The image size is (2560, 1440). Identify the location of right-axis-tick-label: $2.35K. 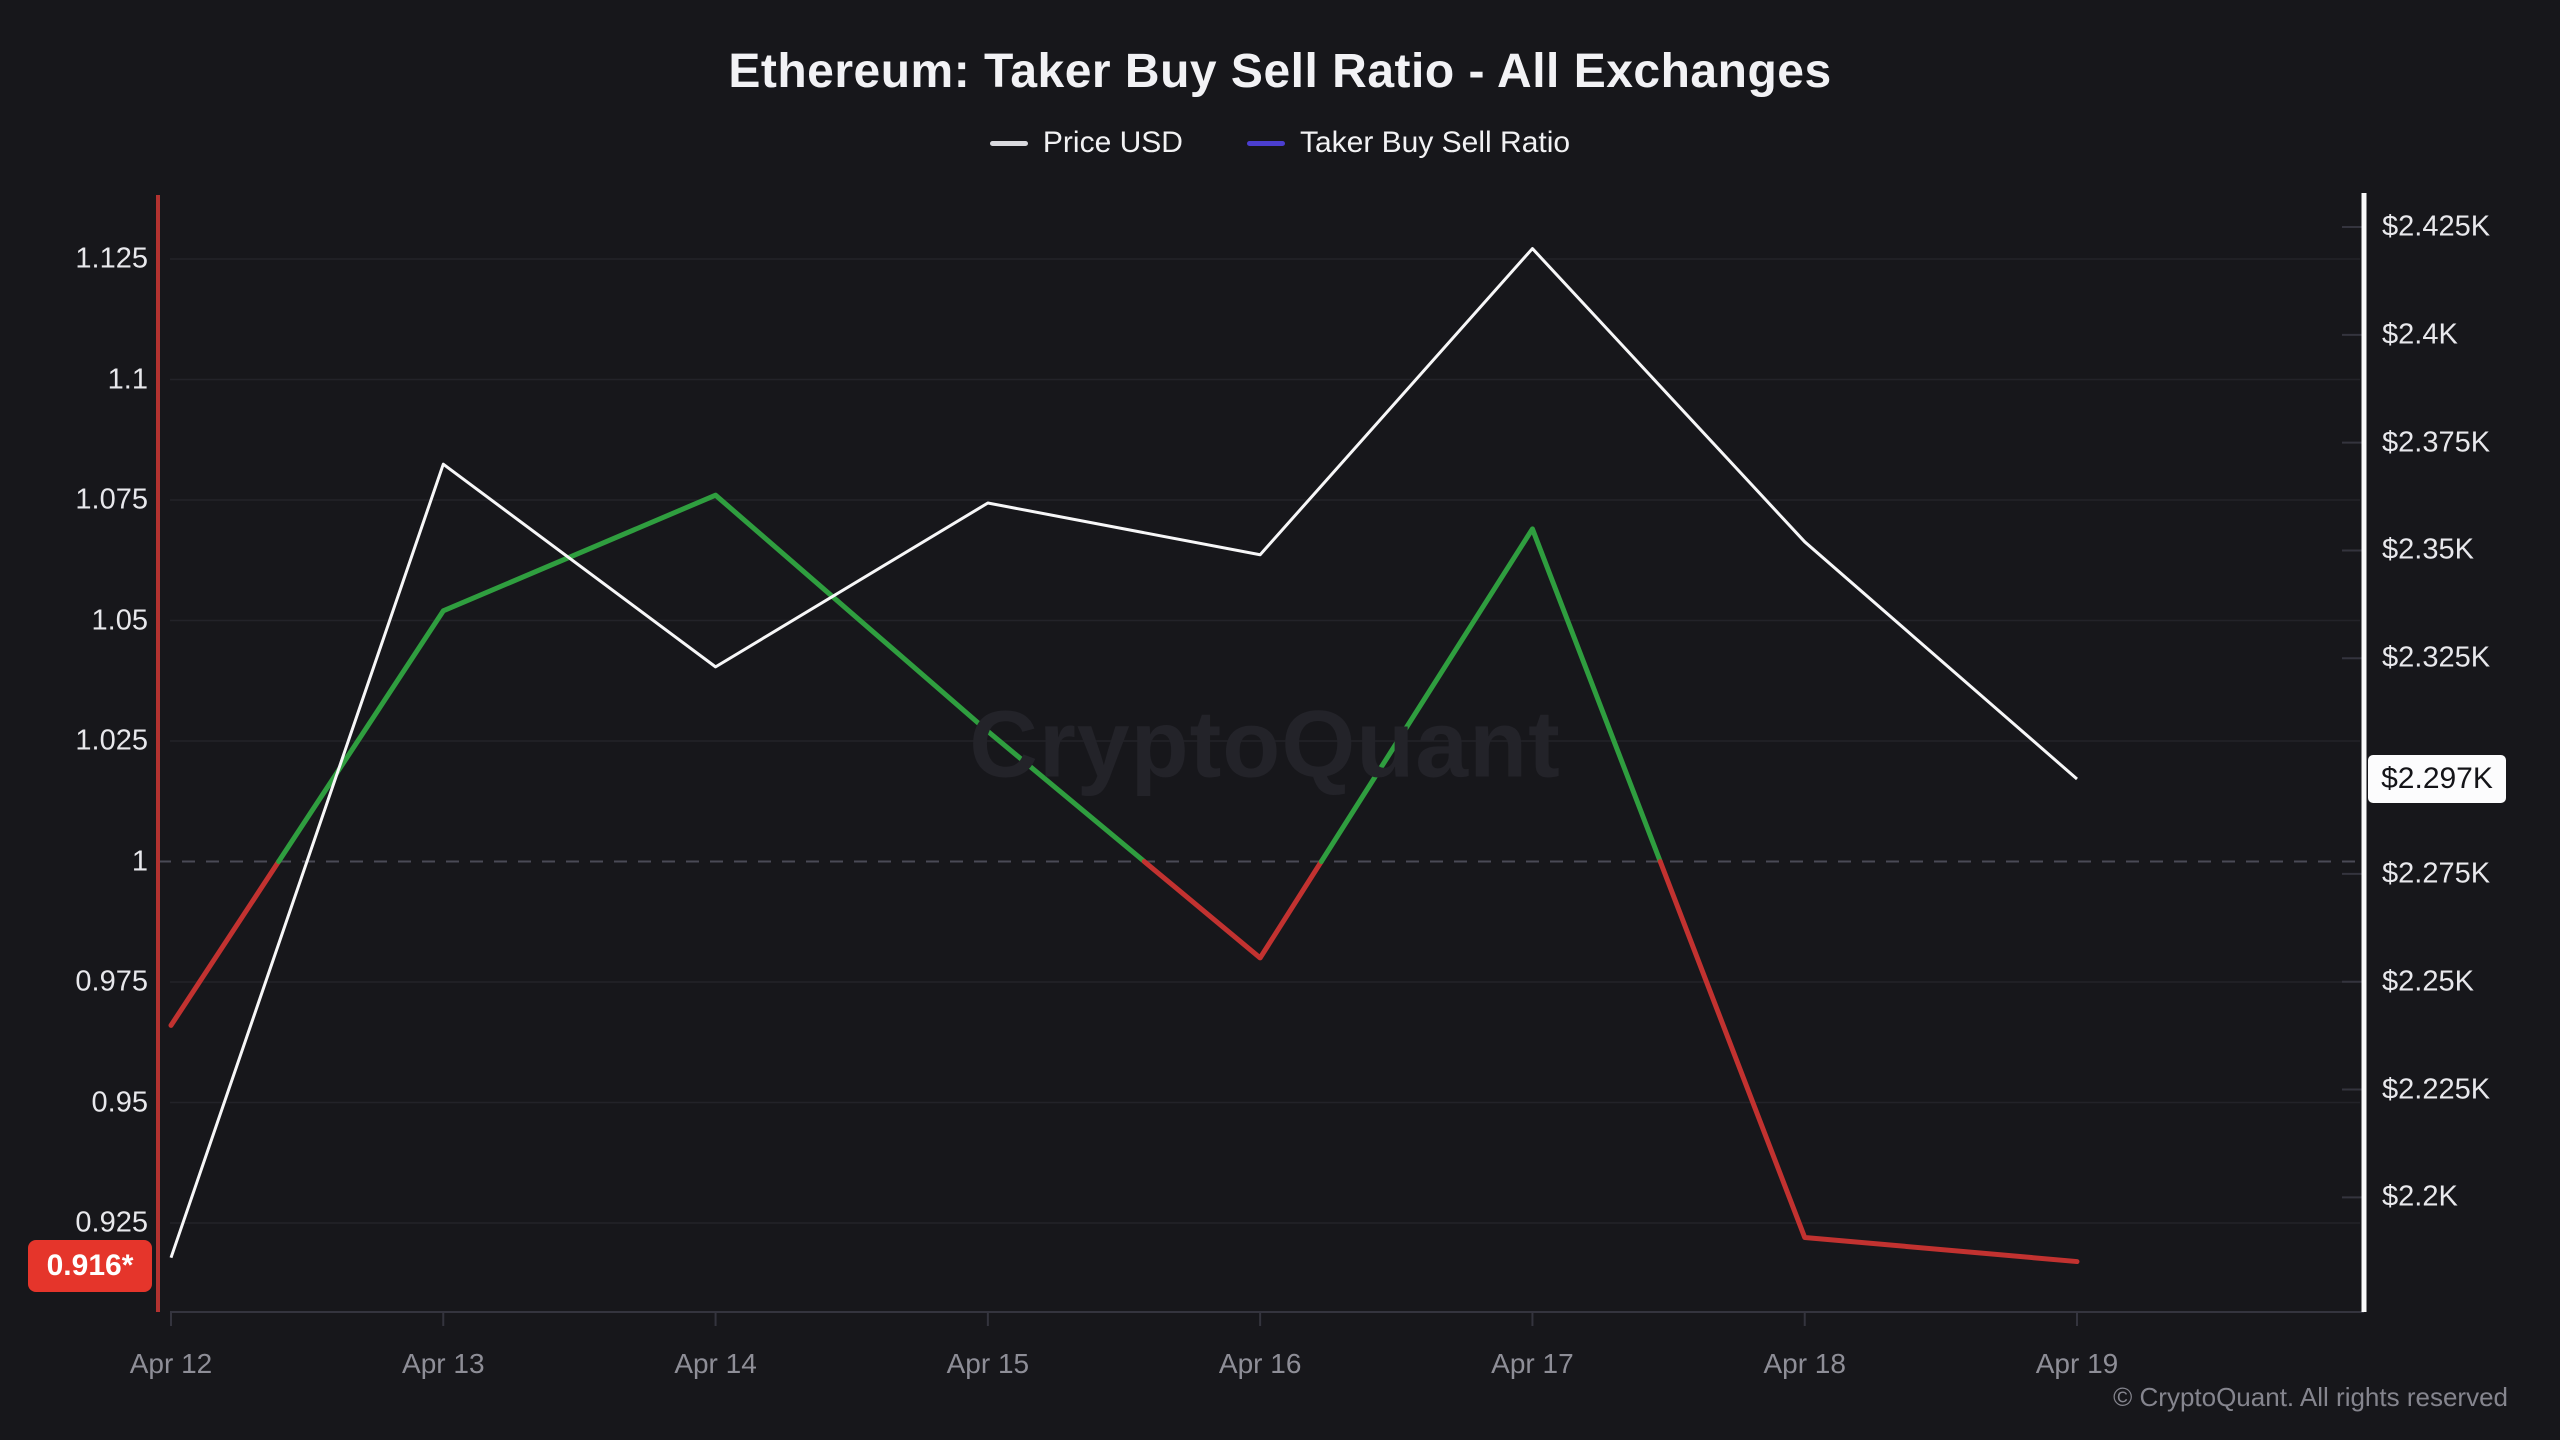
(2428, 549).